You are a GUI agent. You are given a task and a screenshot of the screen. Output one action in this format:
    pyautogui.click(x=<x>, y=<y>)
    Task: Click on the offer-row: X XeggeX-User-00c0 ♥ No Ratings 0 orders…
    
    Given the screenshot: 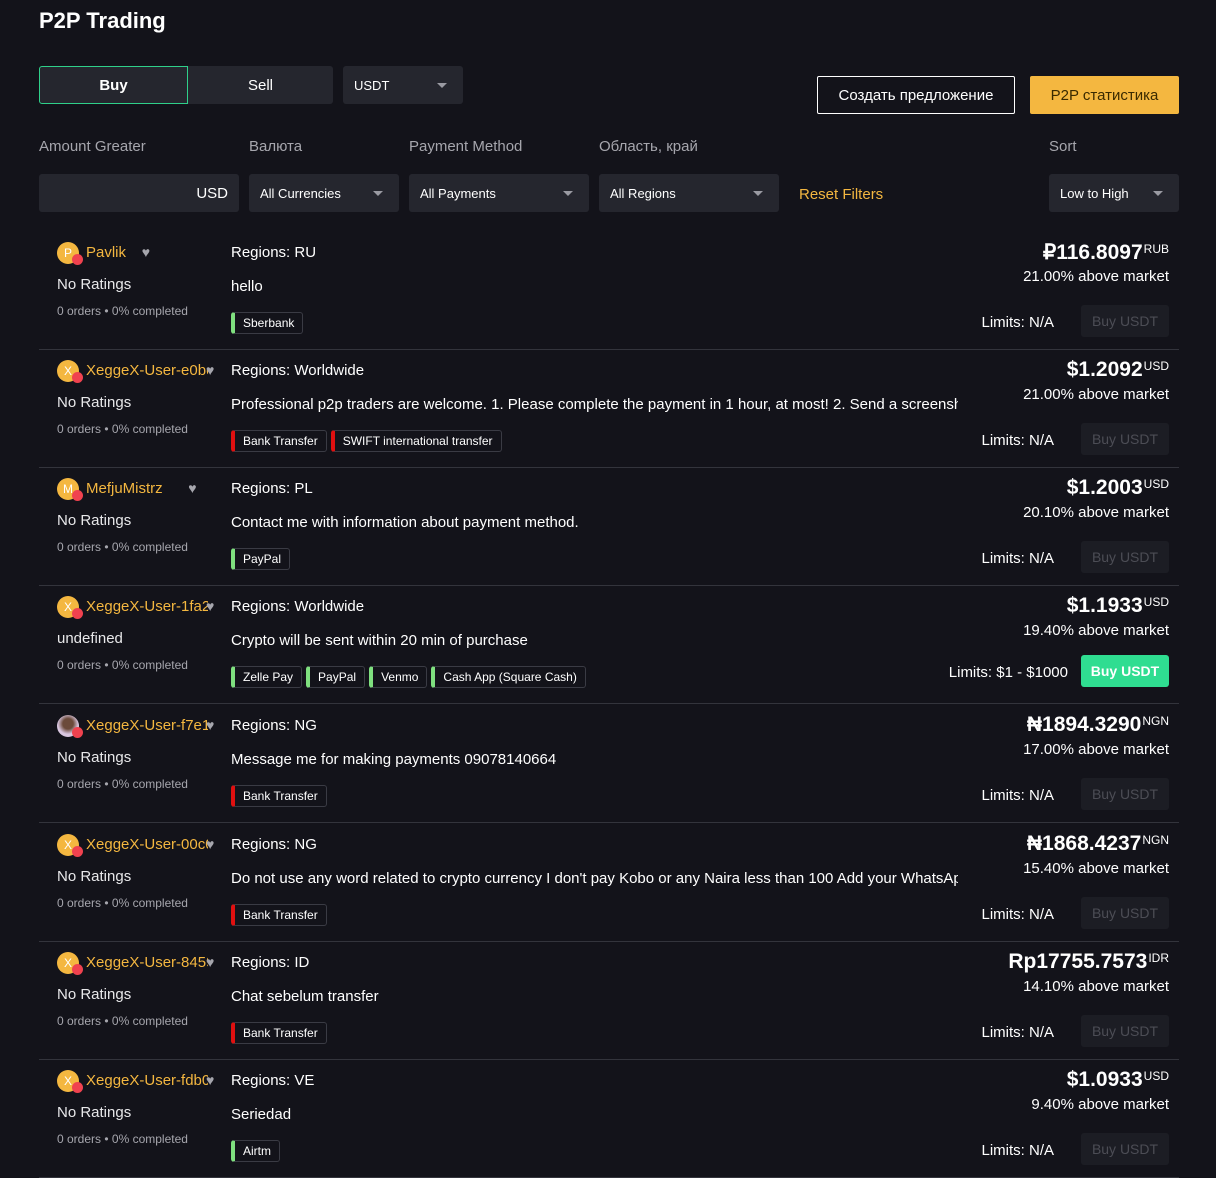 What is the action you would take?
    pyautogui.click(x=609, y=883)
    